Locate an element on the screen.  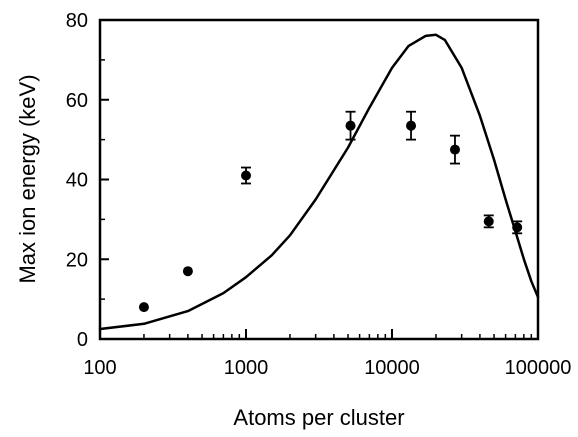
x-tick-label: 100000 is located at coordinates (538, 368).